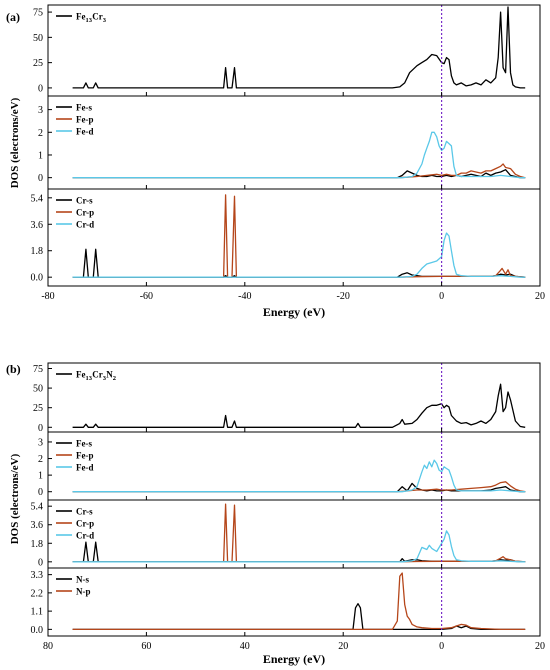  Describe the element at coordinates (244, 296) in the screenshot. I see `x-tick-label: -40` at that location.